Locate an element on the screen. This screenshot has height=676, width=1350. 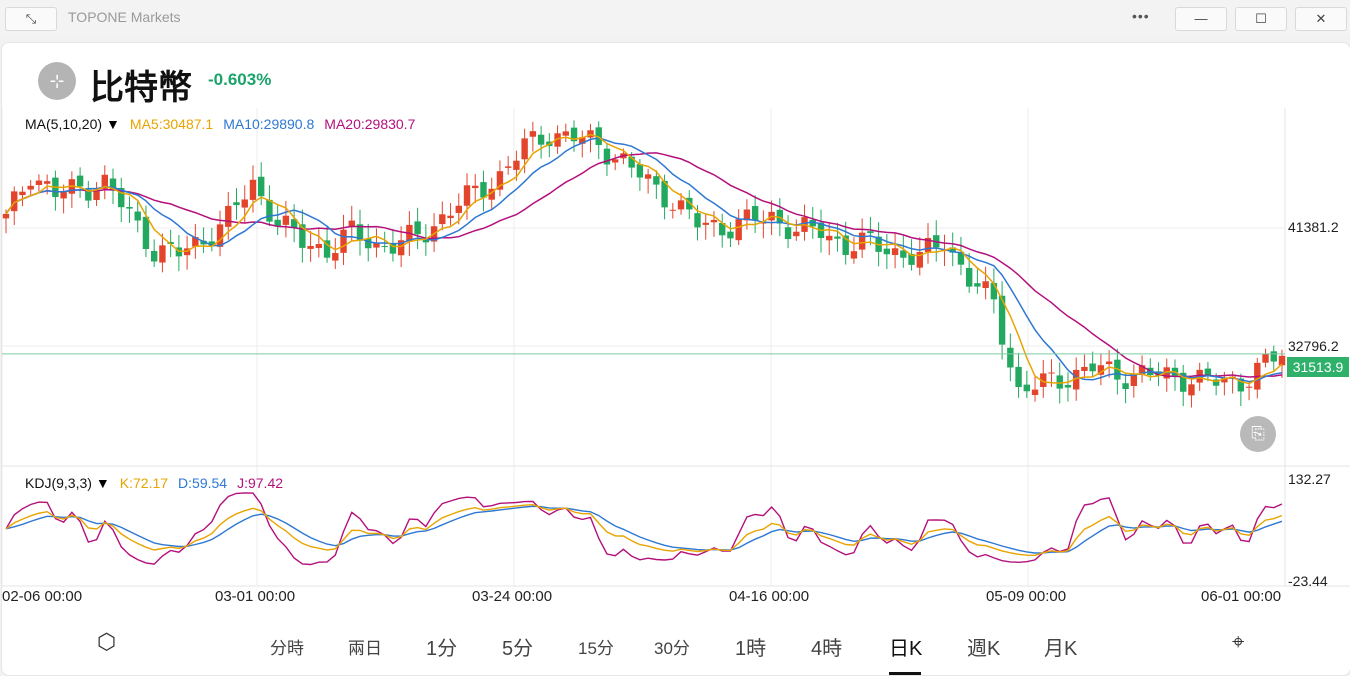
timeframe-tab: 1分 is located at coordinates (442, 649).